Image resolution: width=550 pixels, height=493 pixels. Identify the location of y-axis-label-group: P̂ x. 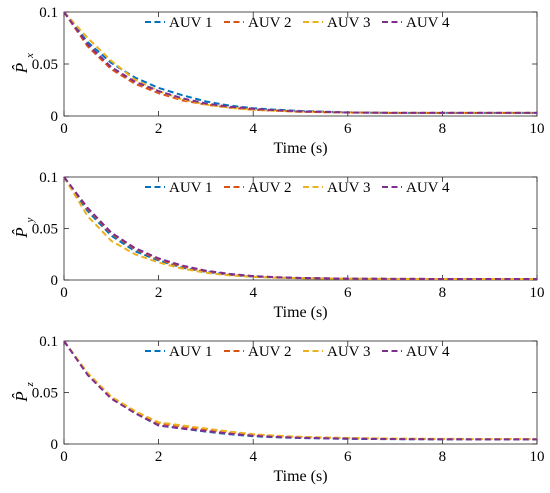
(24, 63).